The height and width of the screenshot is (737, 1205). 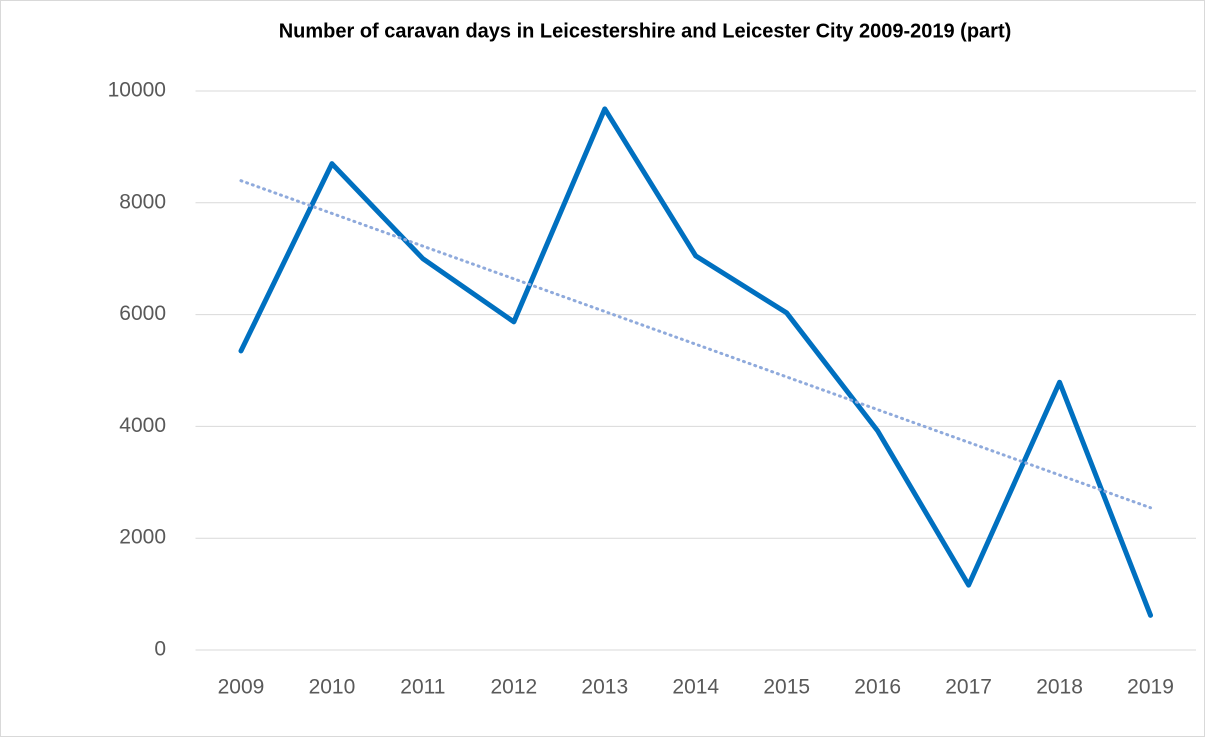 What do you see at coordinates (332, 687) in the screenshot?
I see `x-tick-label: 2010` at bounding box center [332, 687].